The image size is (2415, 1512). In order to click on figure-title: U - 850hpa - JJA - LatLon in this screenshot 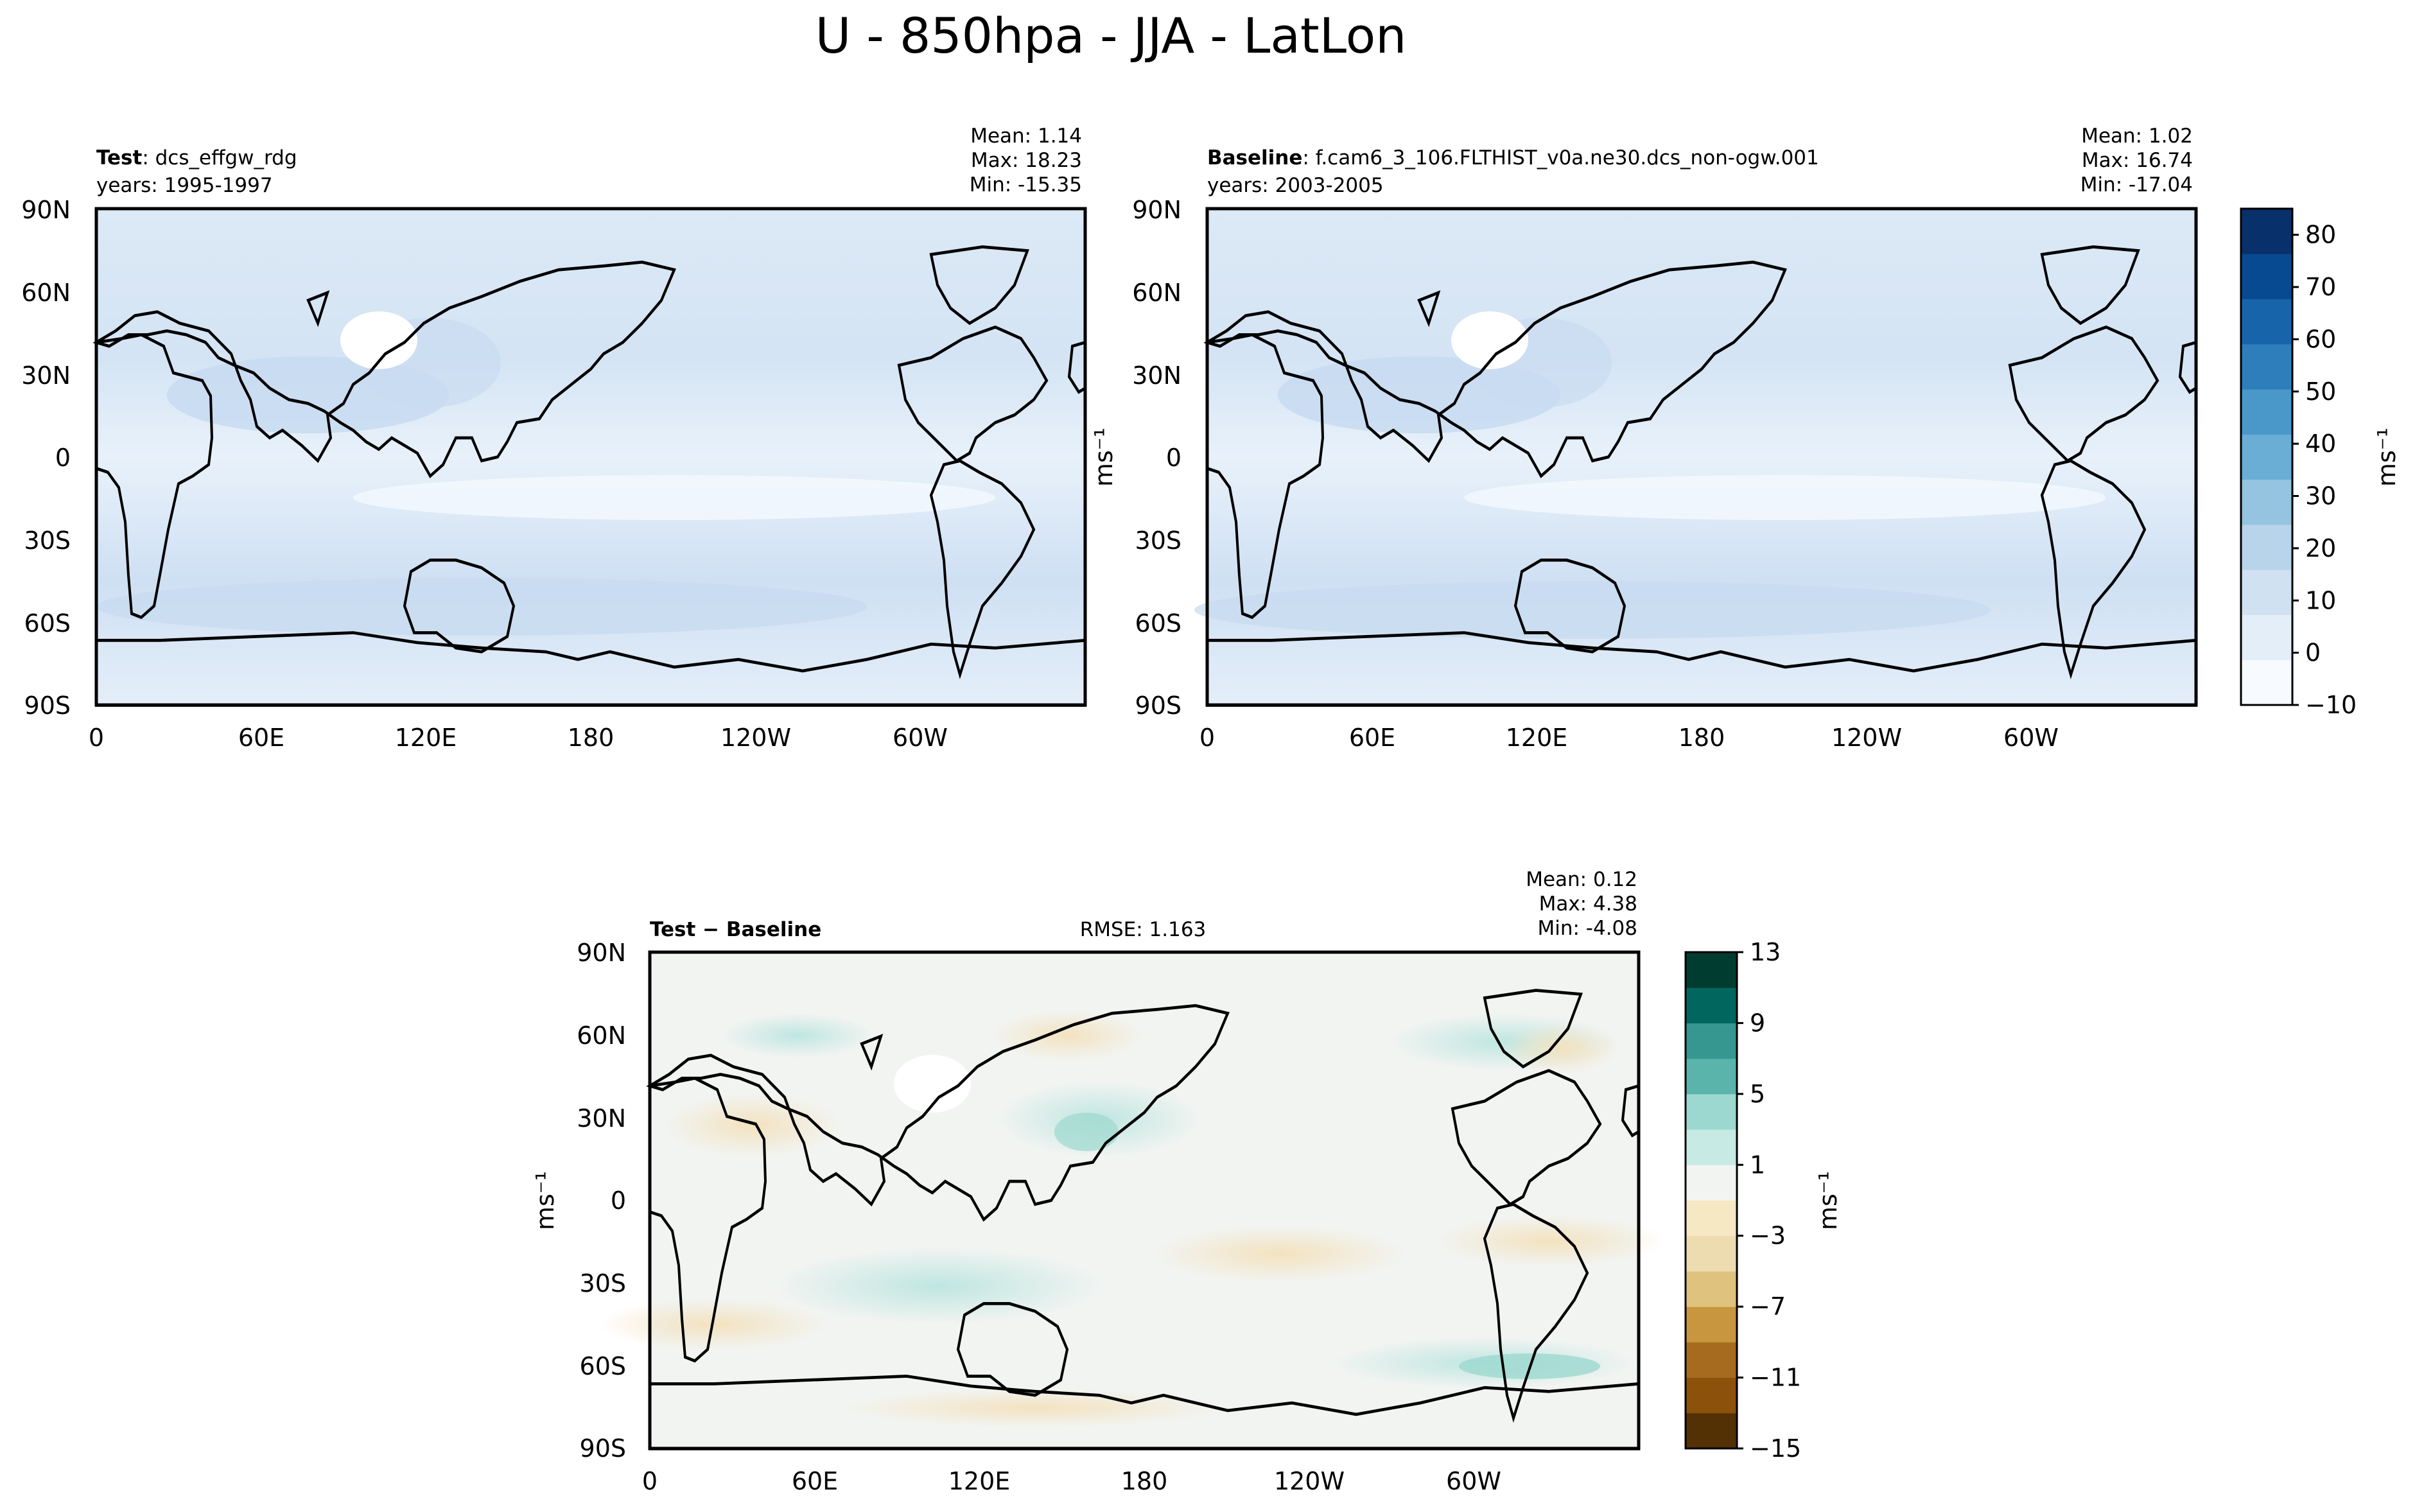, I will do `click(1111, 35)`.